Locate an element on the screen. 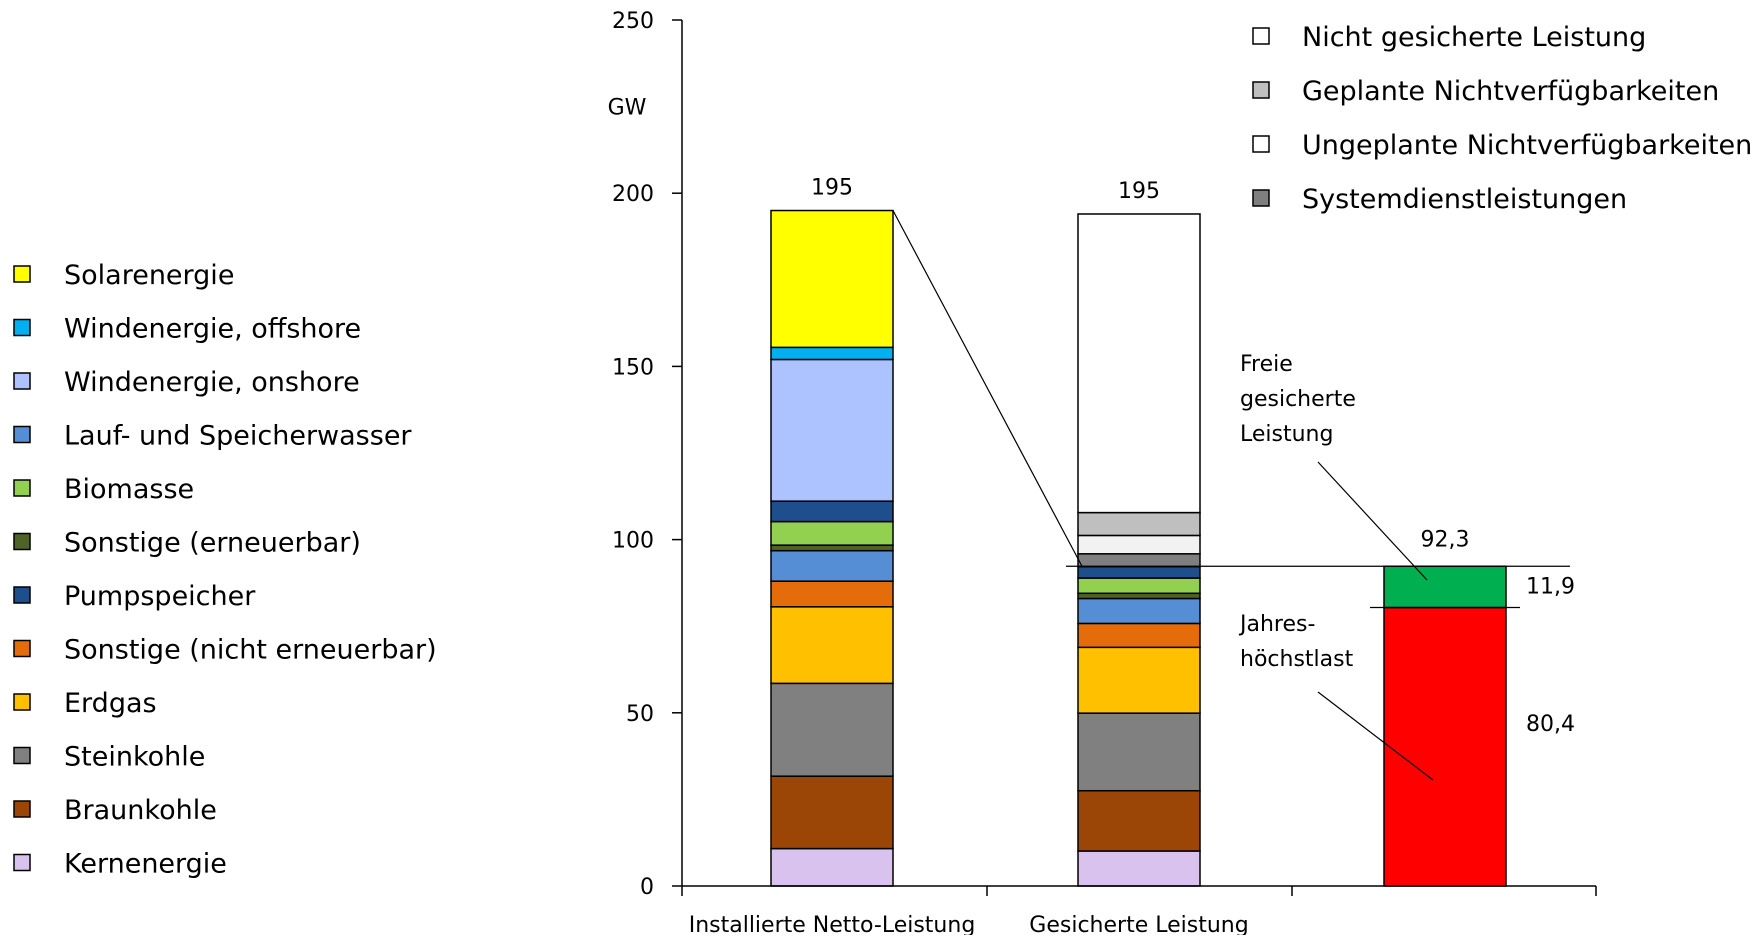 This screenshot has width=1762, height=939. legend-swatch-steinkohle is located at coordinates (22, 755).